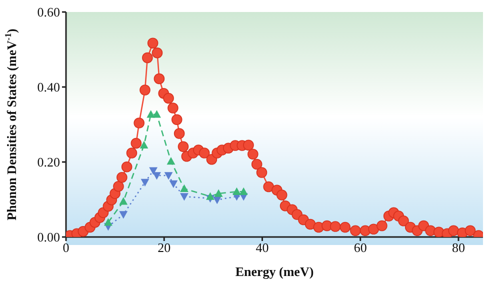 This screenshot has height=290, width=487. What do you see at coordinates (66, 248) in the screenshot?
I see `x-tick-label: 0` at bounding box center [66, 248].